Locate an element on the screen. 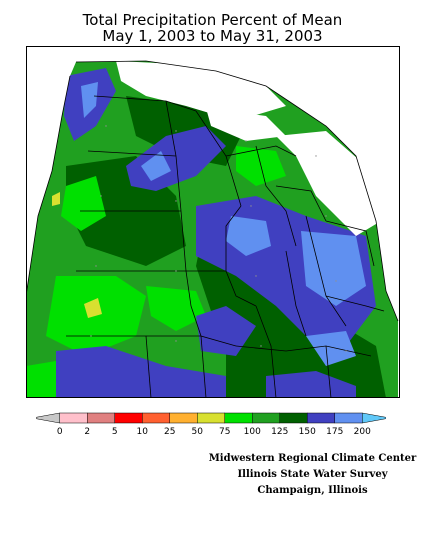  credit-organization: Midwestern Regional Climate Center is located at coordinates (312, 458).